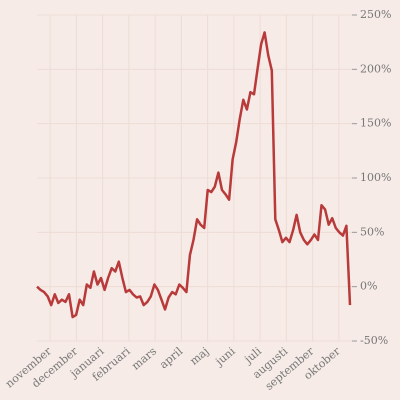 The image size is (400, 400). What do you see at coordinates (374, 340) in the screenshot?
I see `y-tick-label: -50%` at bounding box center [374, 340].